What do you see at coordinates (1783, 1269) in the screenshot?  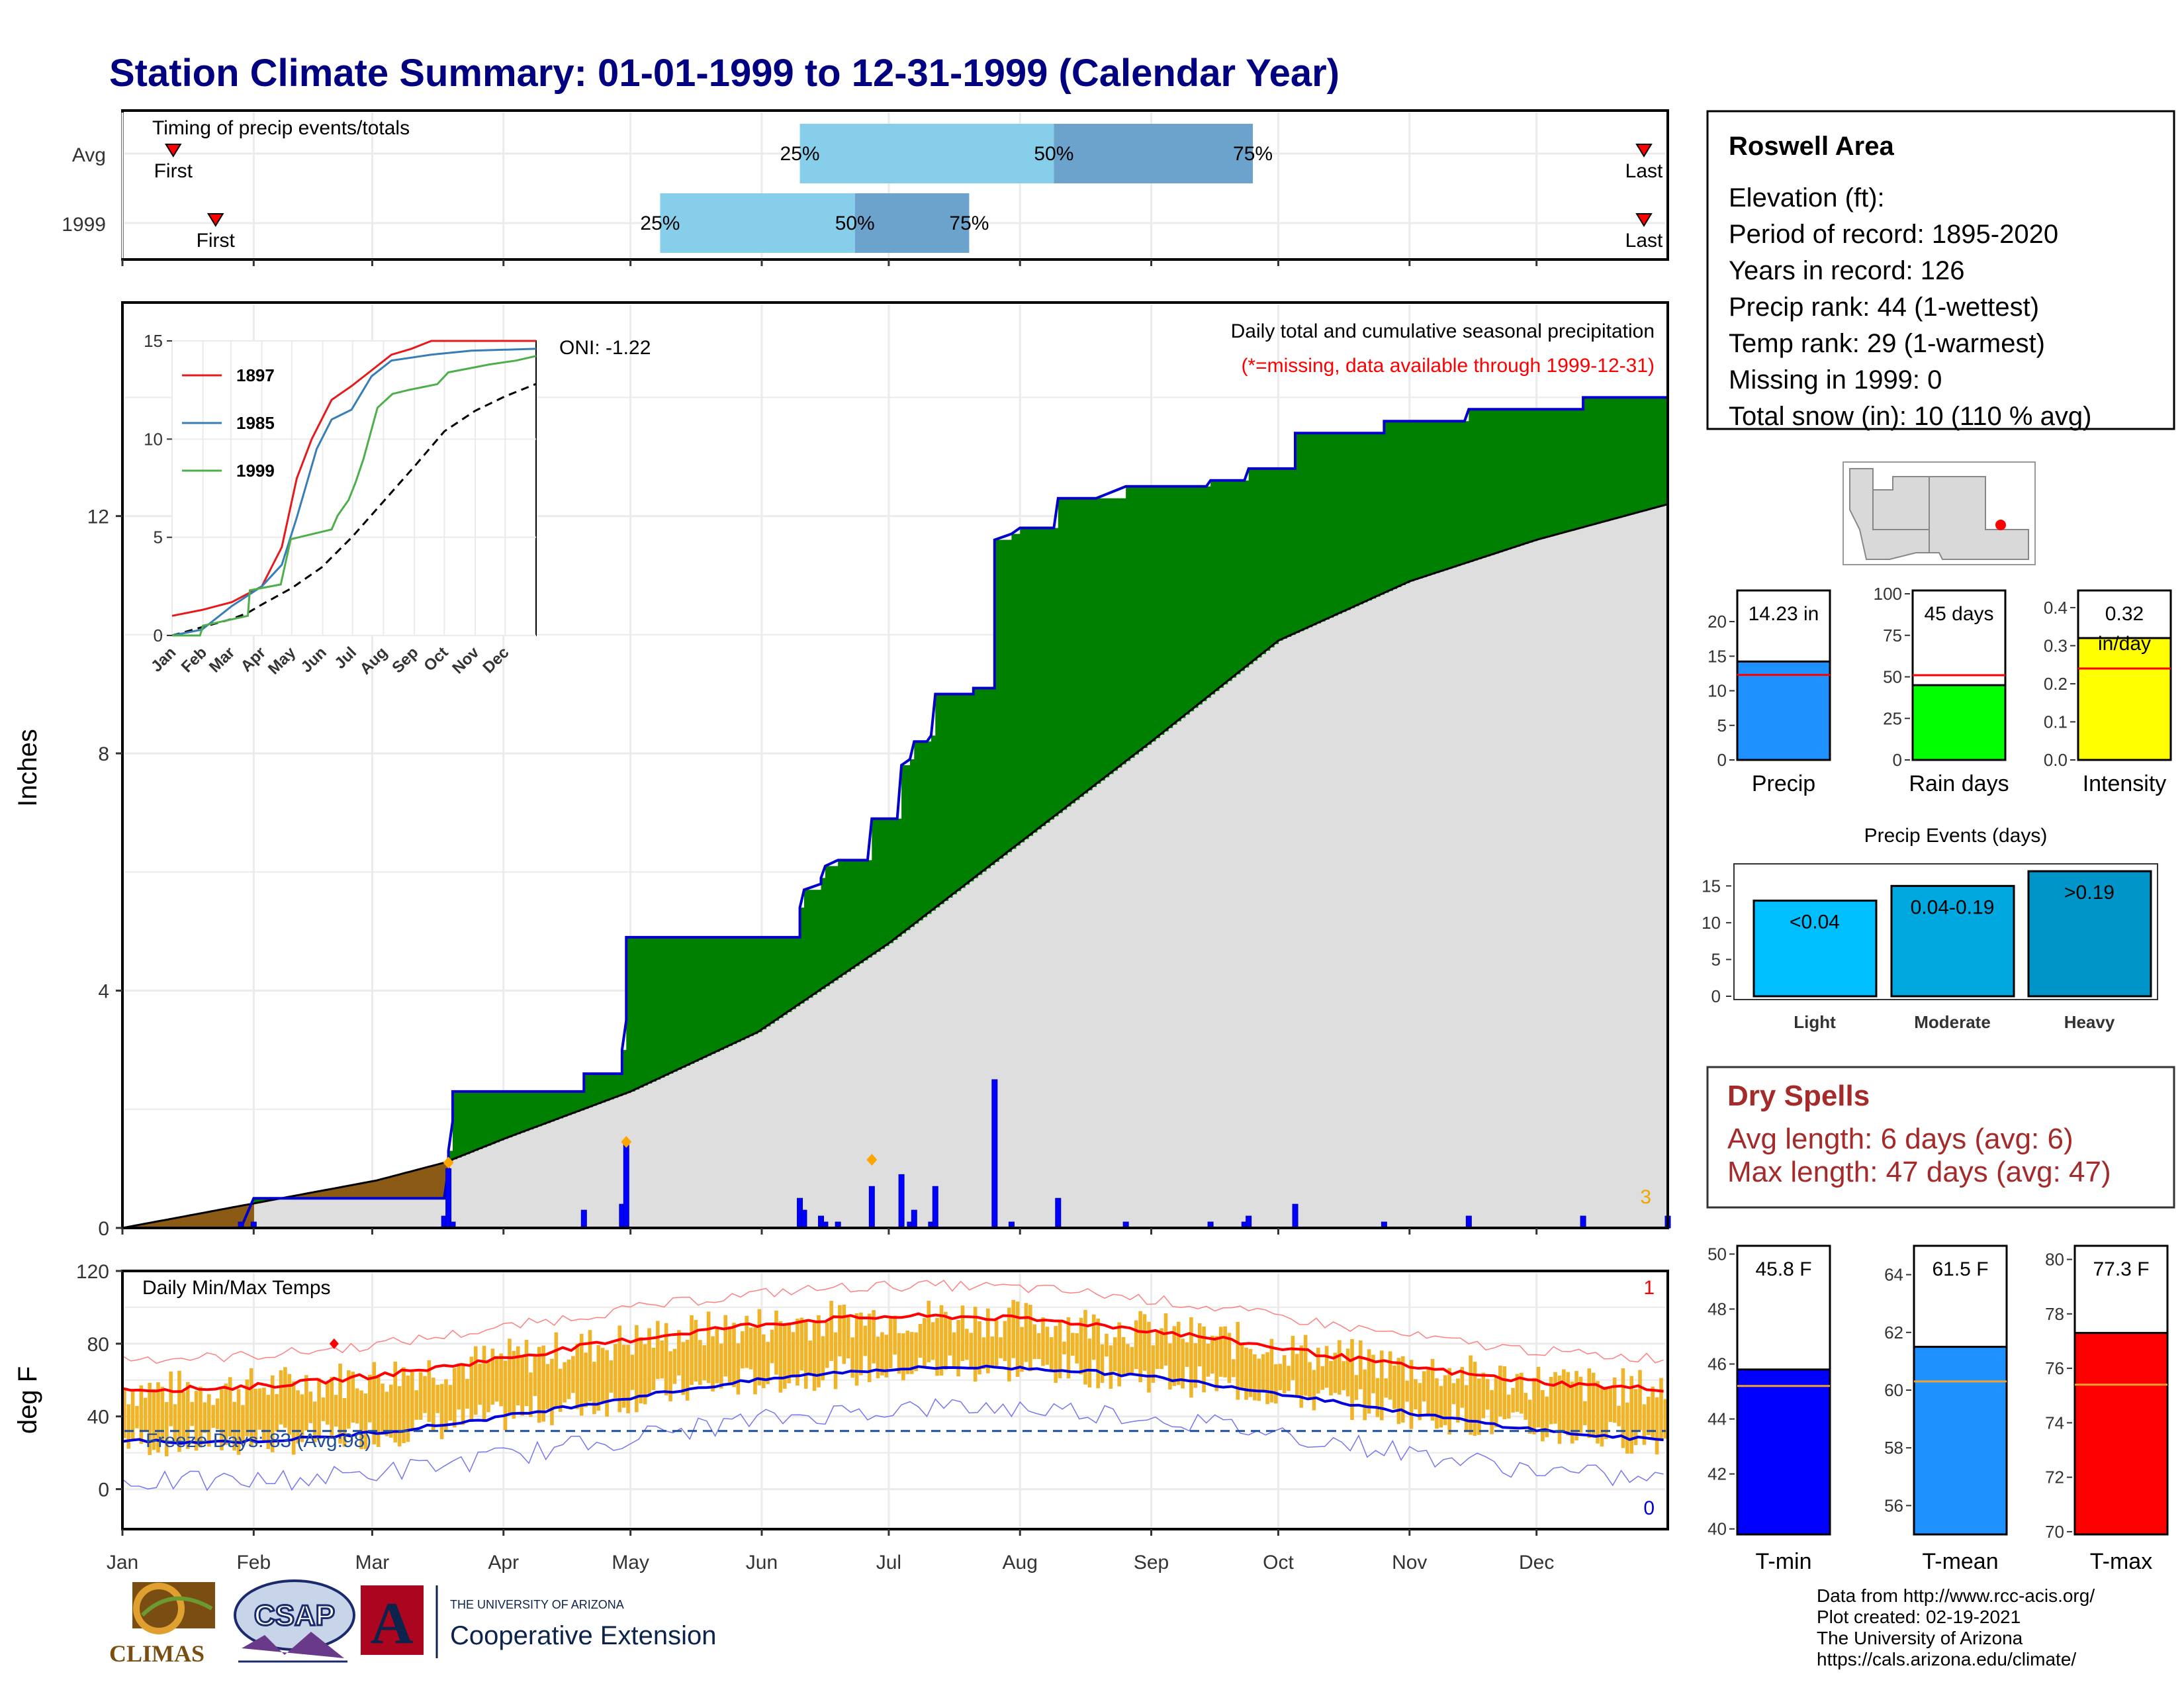 I see `temp-stat-tmin-value: 45.8 F` at bounding box center [1783, 1269].